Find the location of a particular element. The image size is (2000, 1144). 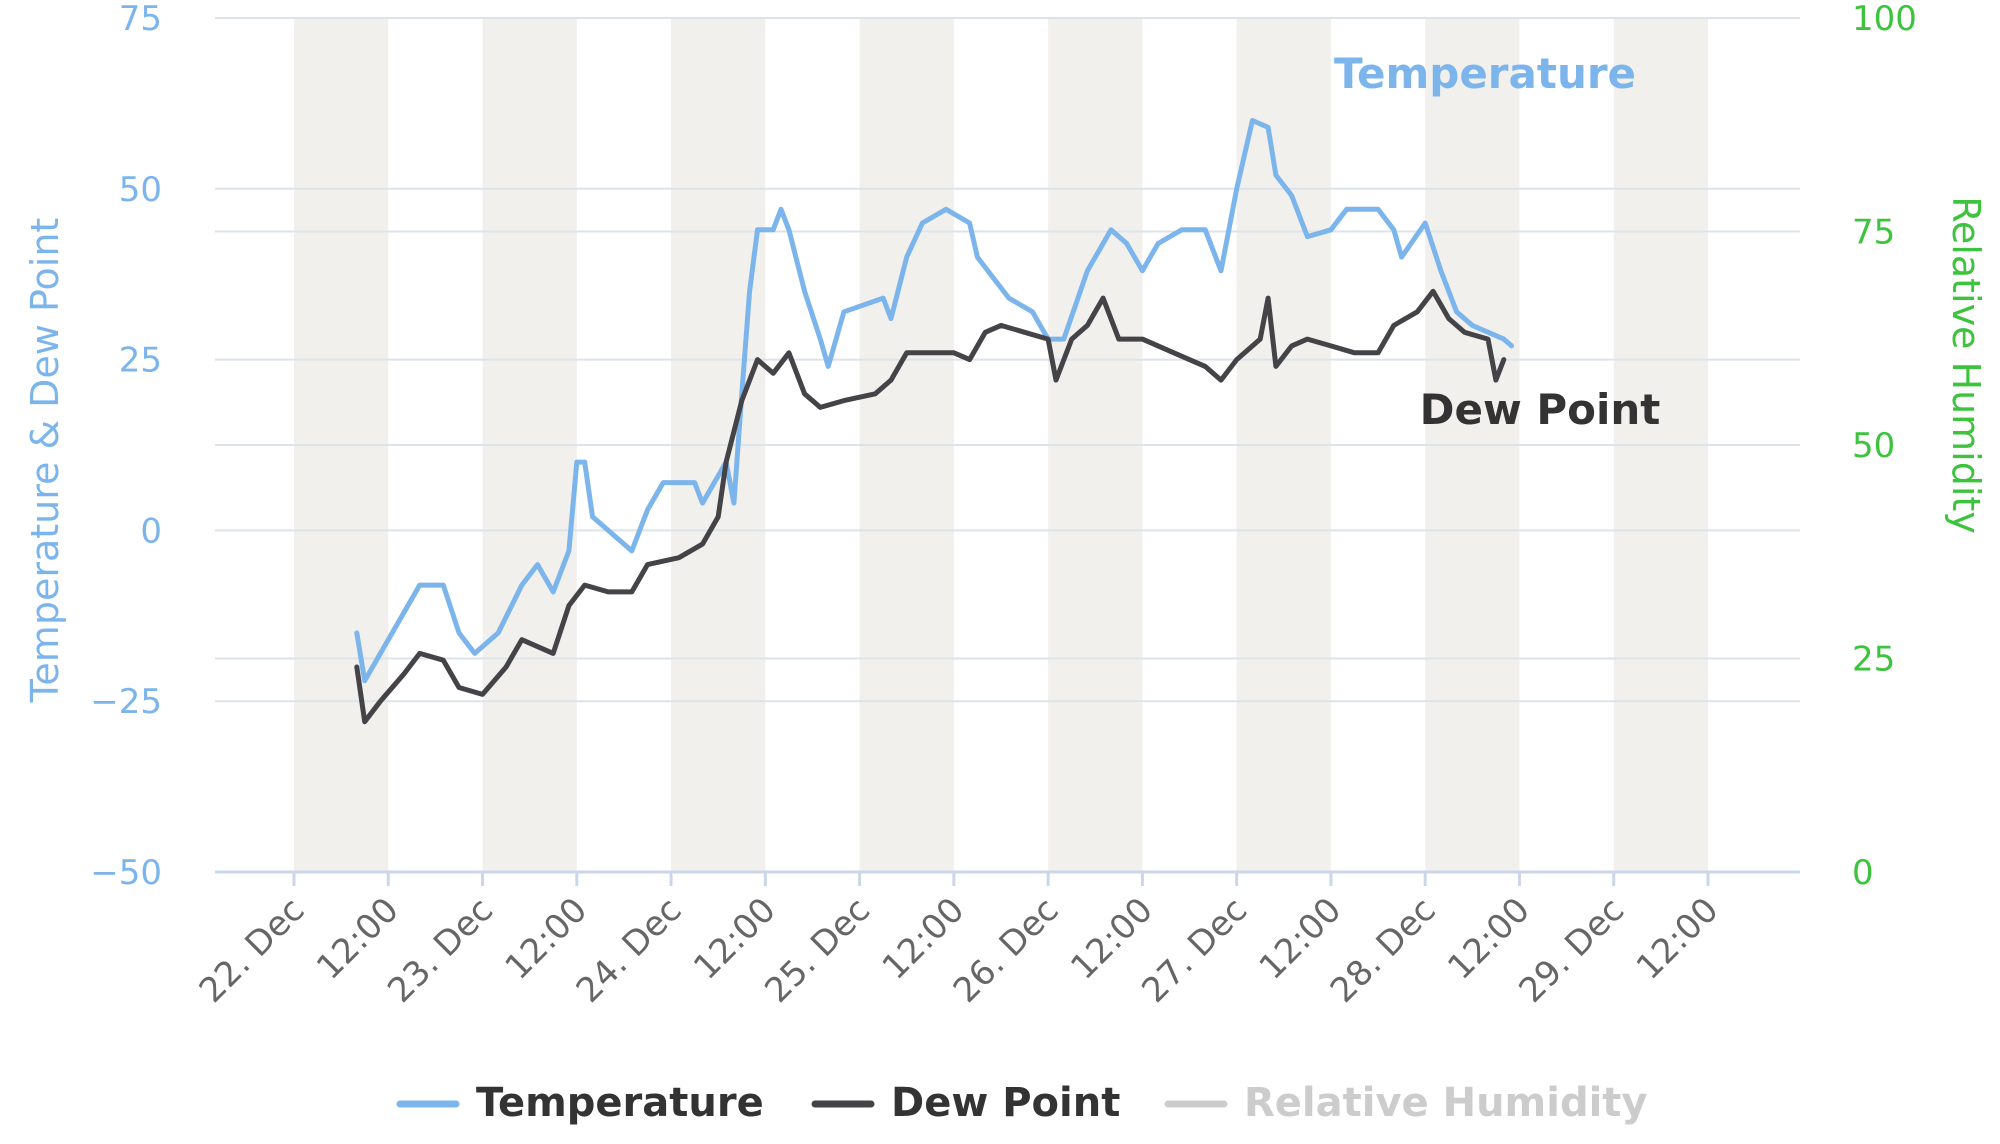

legend: Temperature Dew Point Relative Humidity is located at coordinates (1021, 1103).